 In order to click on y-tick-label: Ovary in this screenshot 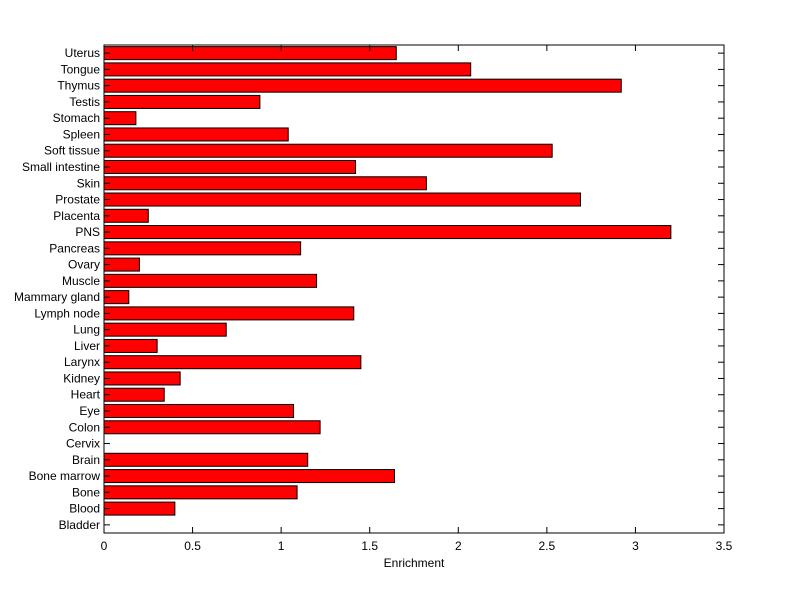, I will do `click(84, 265)`.